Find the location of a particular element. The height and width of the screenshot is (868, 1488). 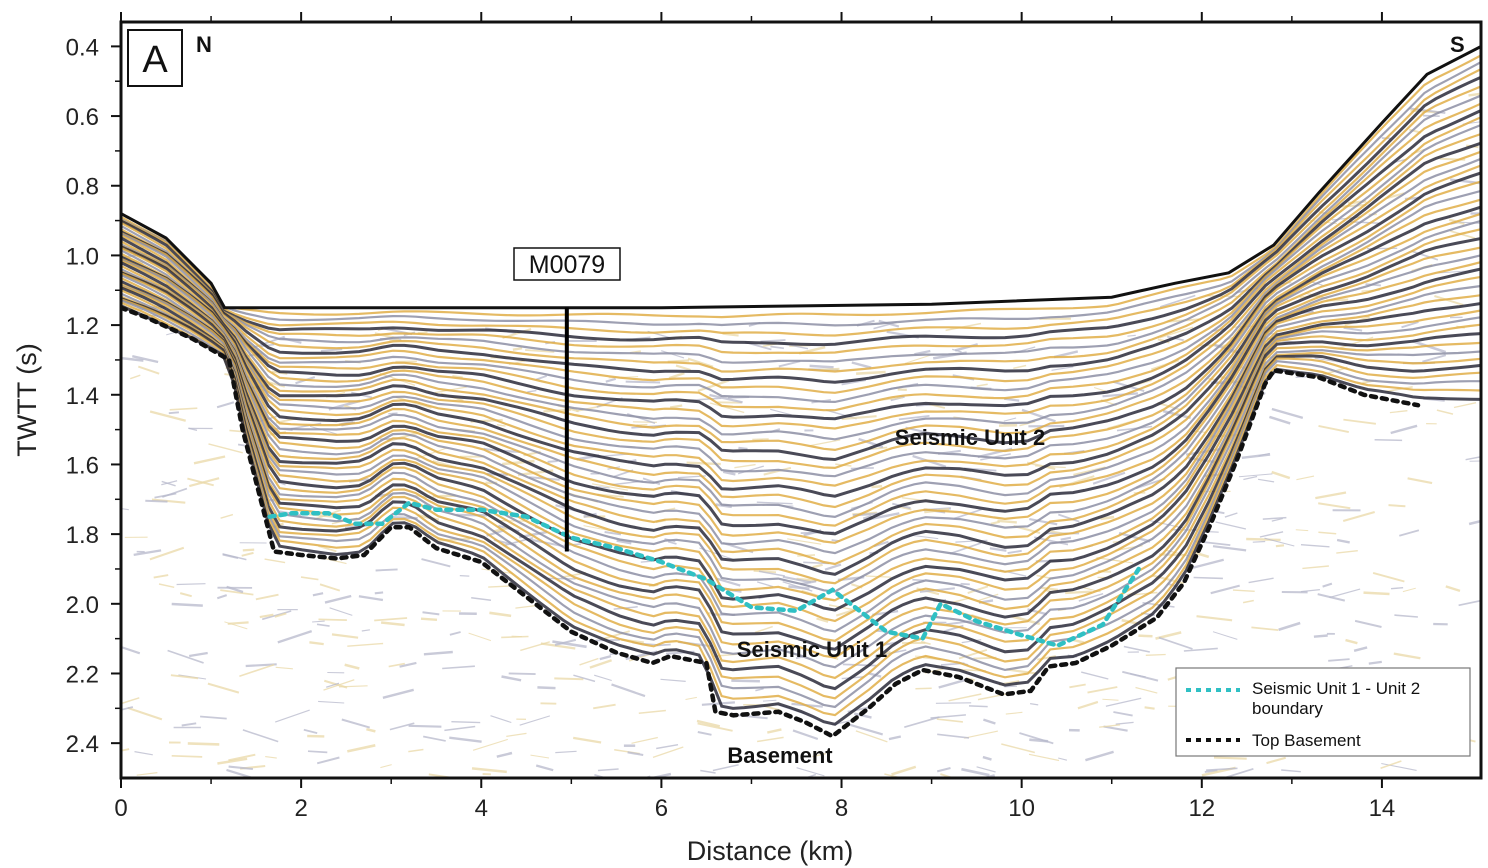

x-tick-label: 8 is located at coordinates (841, 808).